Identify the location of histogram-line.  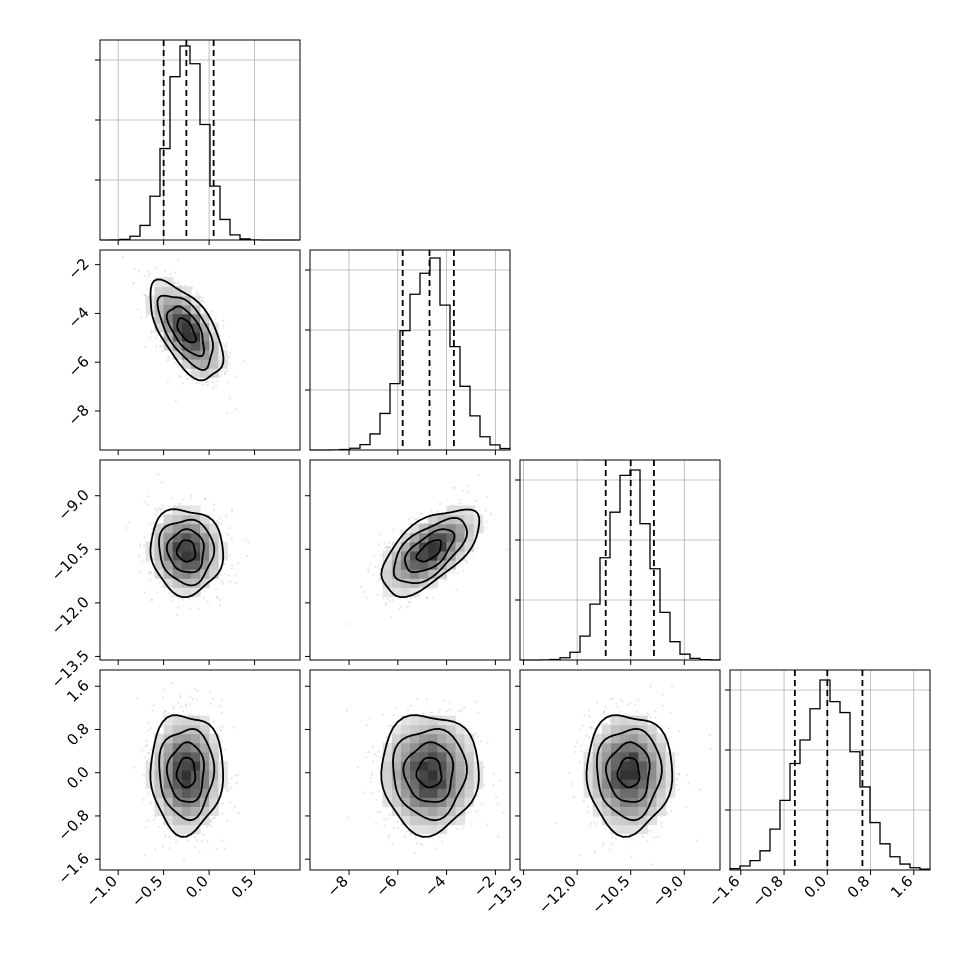
(199, 143).